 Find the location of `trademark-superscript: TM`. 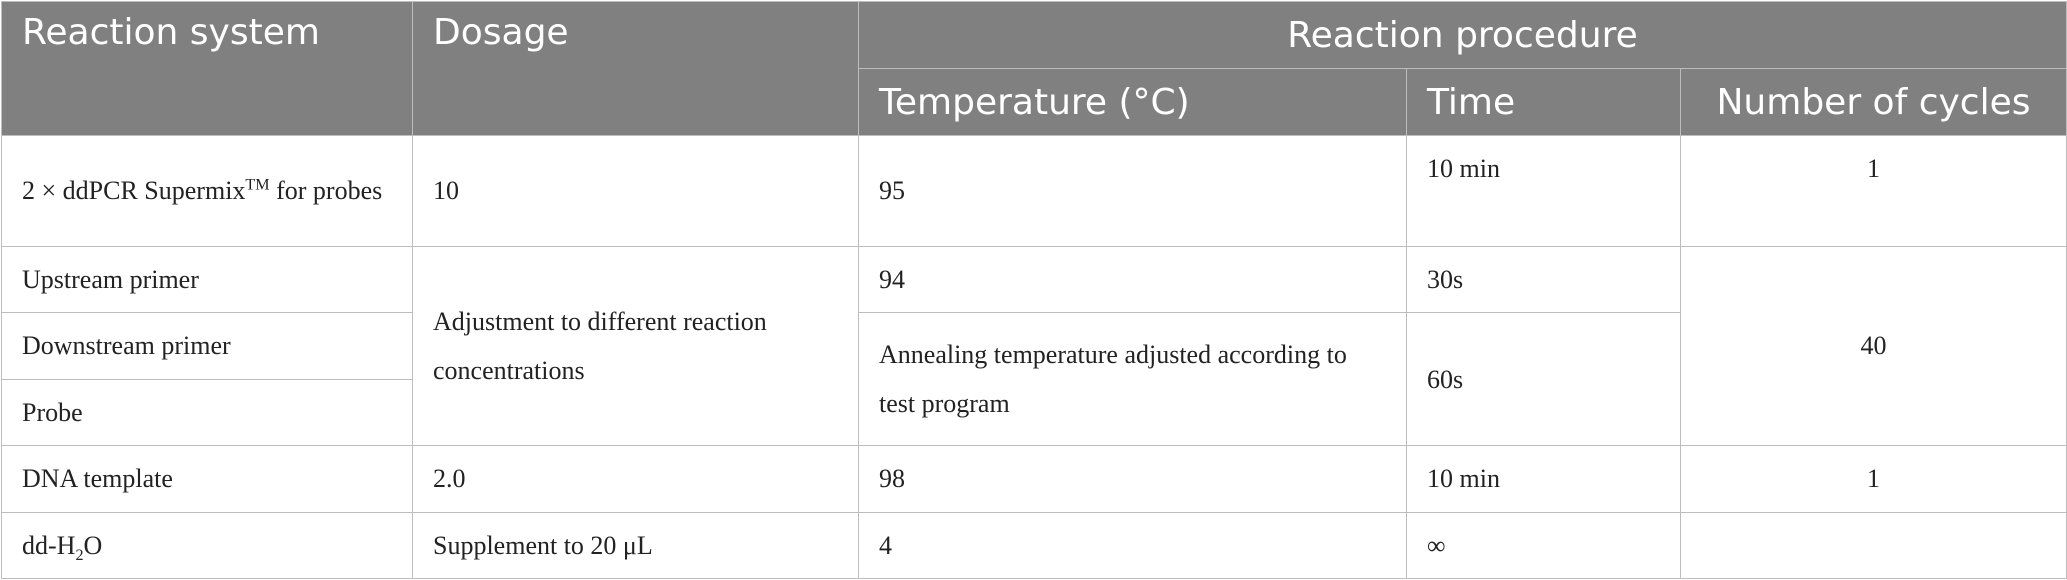

trademark-superscript: TM is located at coordinates (257, 185).